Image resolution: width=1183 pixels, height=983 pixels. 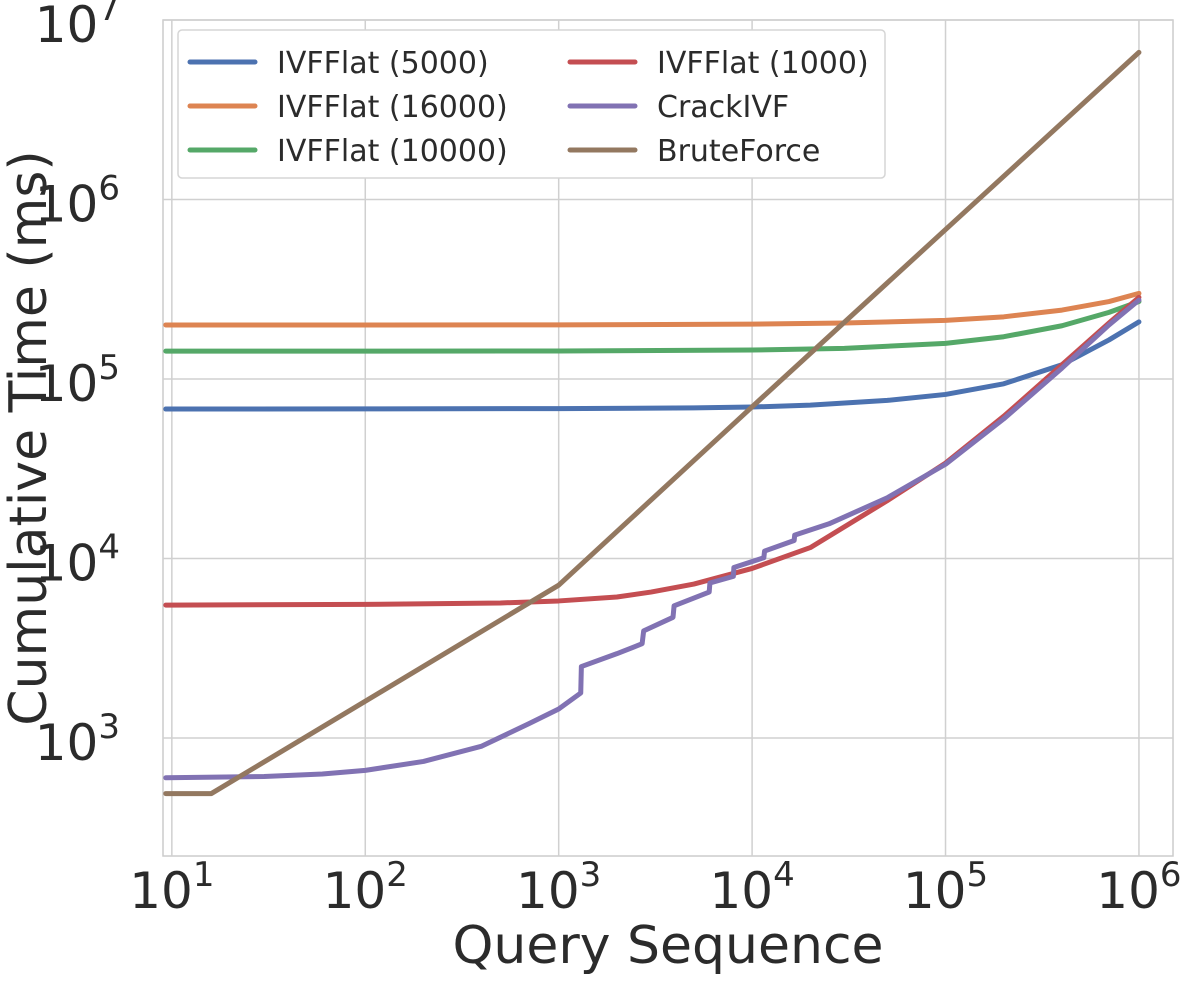 What do you see at coordinates (77, 739) in the screenshot?
I see `y-tick-label: 10³` at bounding box center [77, 739].